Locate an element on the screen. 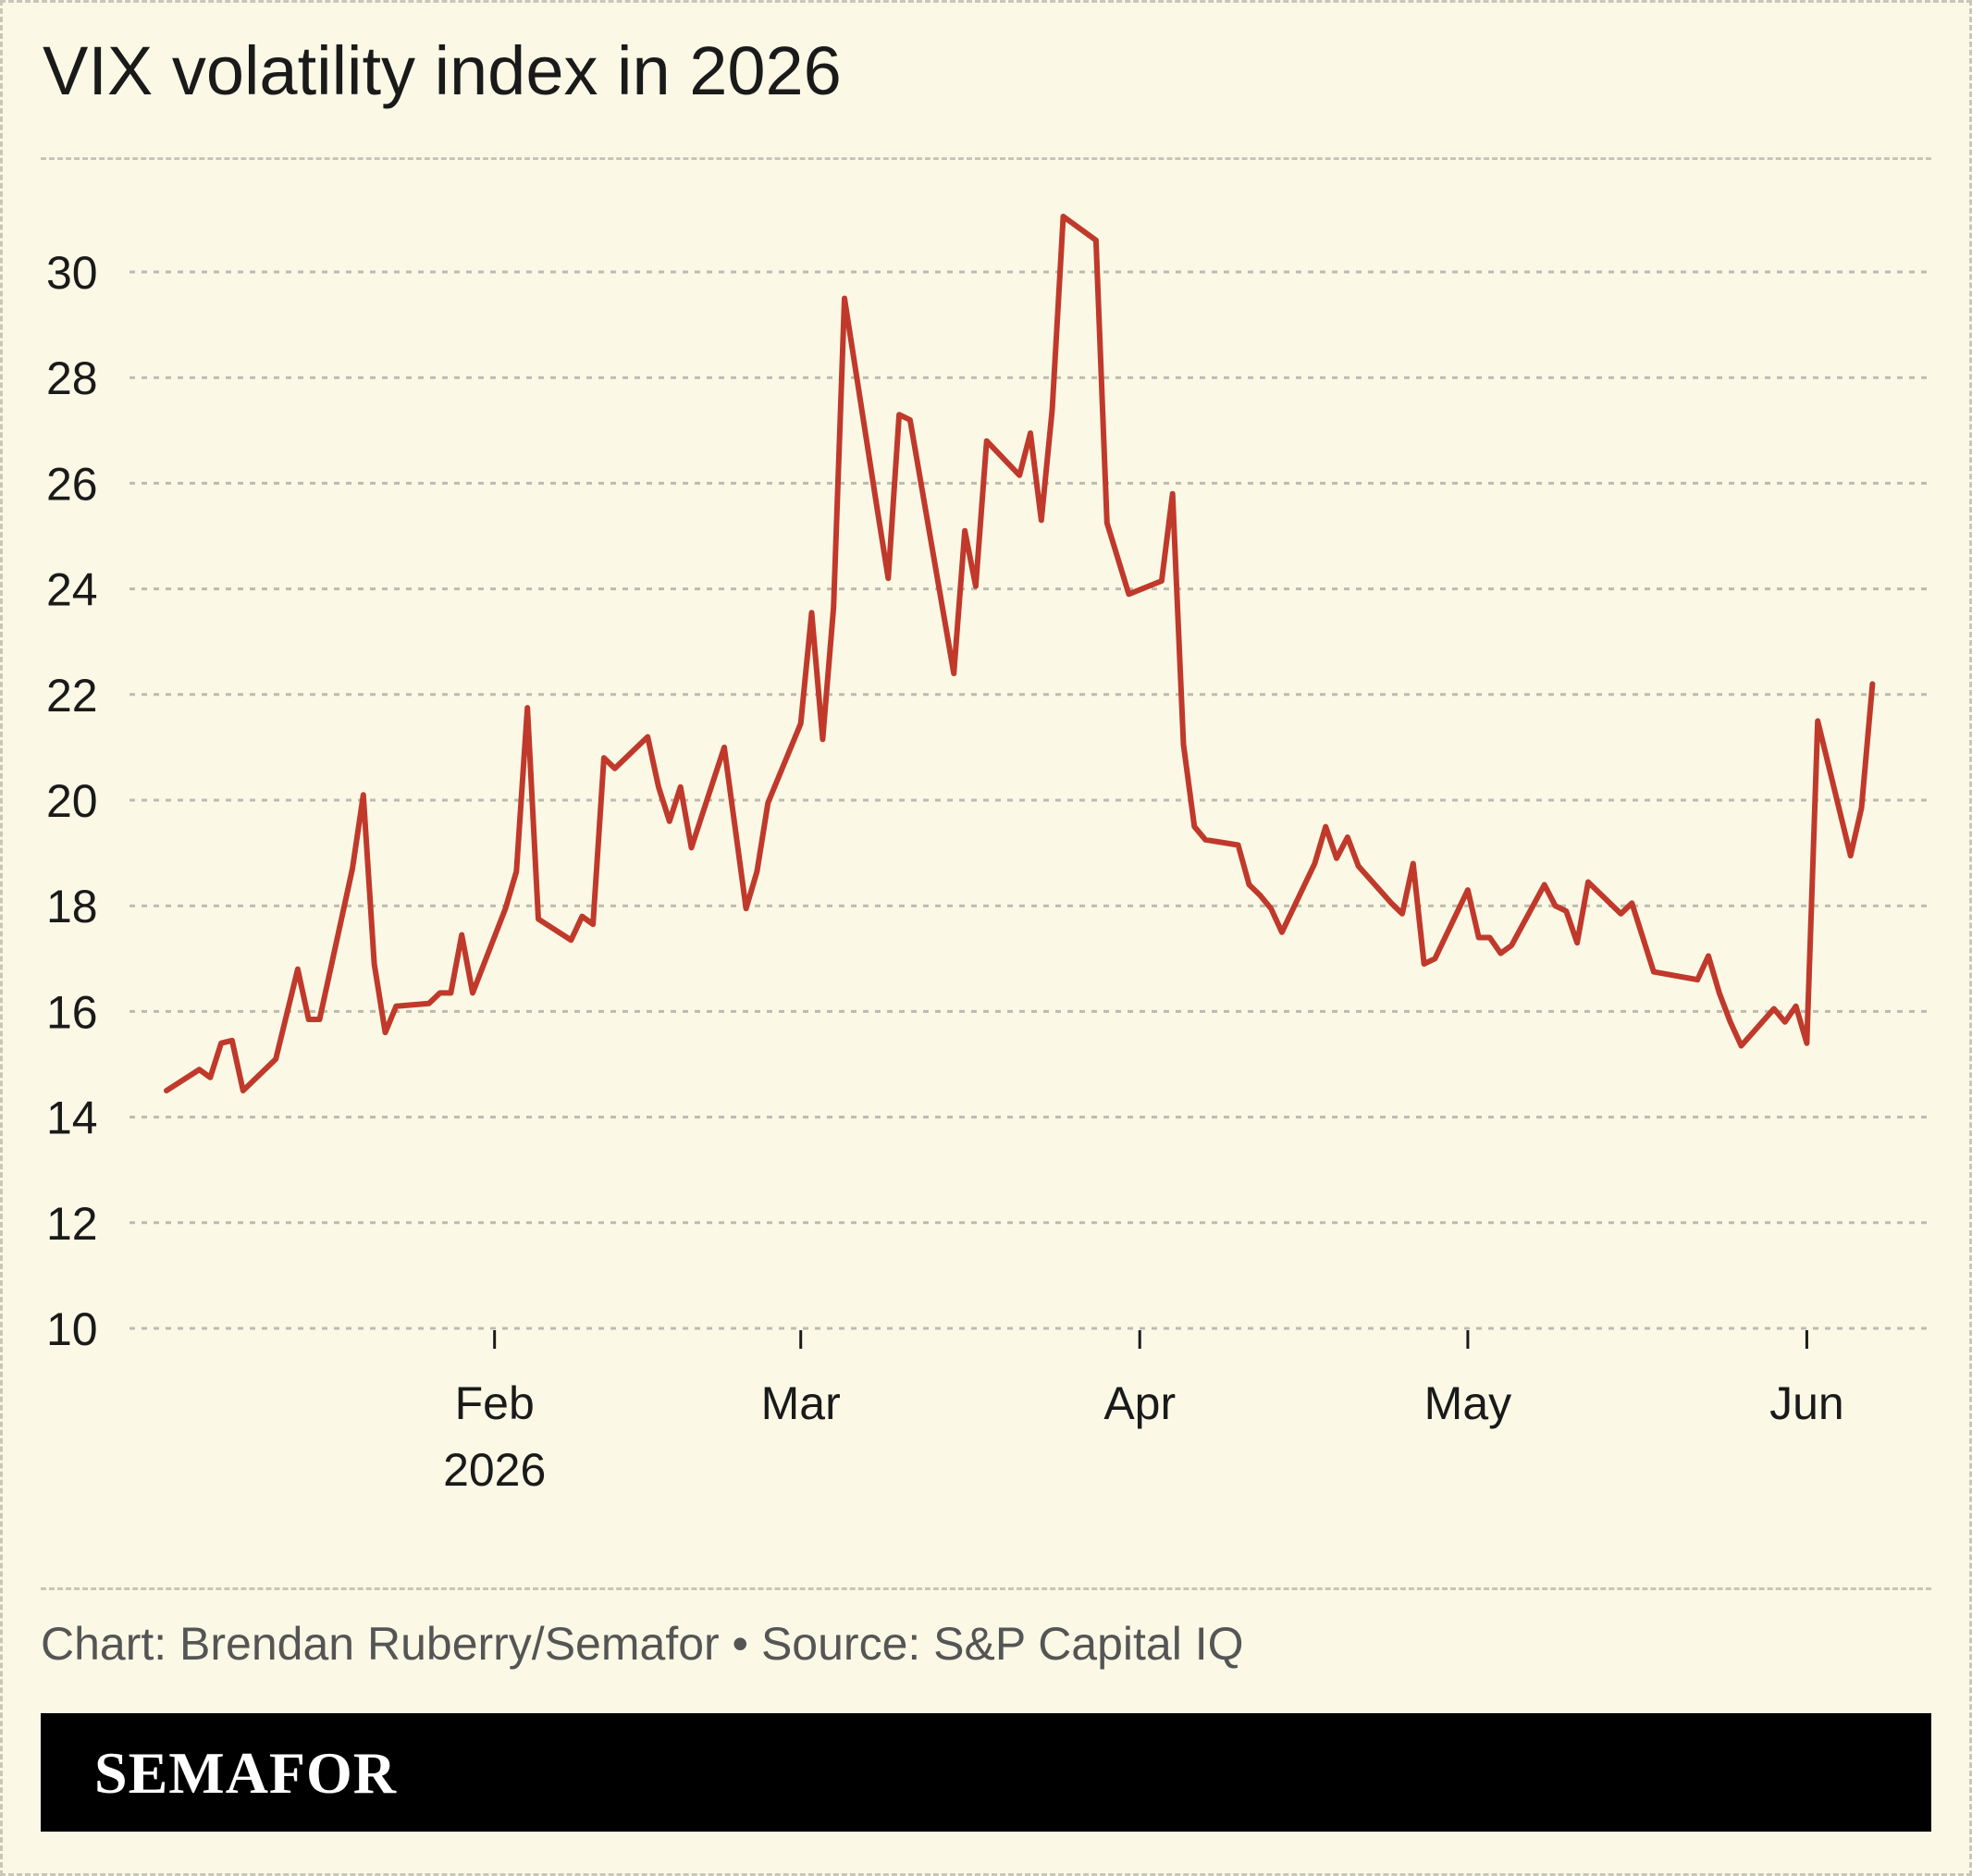 This screenshot has height=1876, width=1972. x-tick-label-feb: Feb is located at coordinates (495, 1403).